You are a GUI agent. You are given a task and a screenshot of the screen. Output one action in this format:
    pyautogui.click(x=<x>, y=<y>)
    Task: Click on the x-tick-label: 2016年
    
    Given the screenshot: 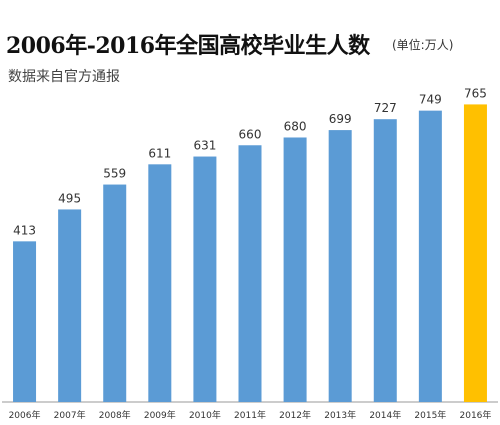 What is the action you would take?
    pyautogui.click(x=476, y=415)
    